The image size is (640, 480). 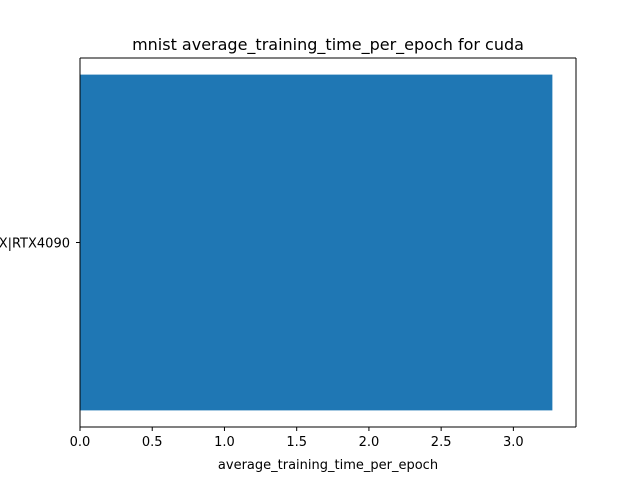 I want to click on y-tick-label: X|RTX4090, so click(x=35, y=244).